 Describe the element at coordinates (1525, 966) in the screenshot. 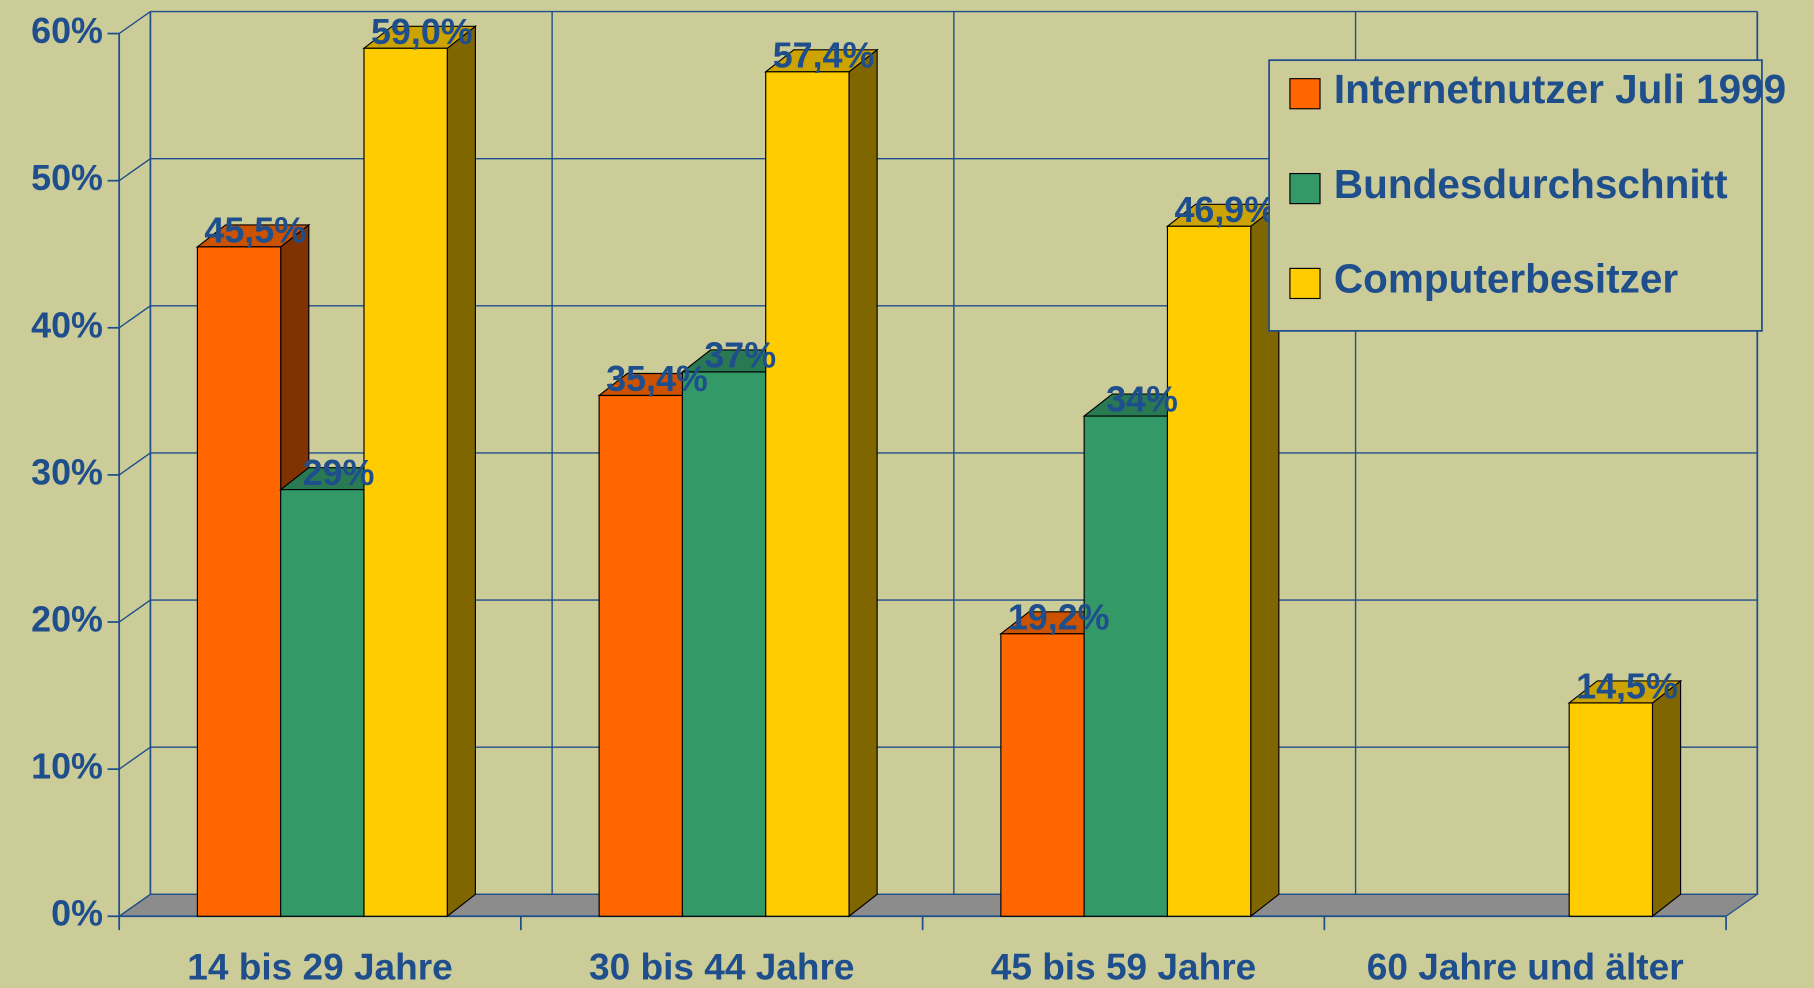

I see `x-tick-label: 60 Jahre und älter` at that location.